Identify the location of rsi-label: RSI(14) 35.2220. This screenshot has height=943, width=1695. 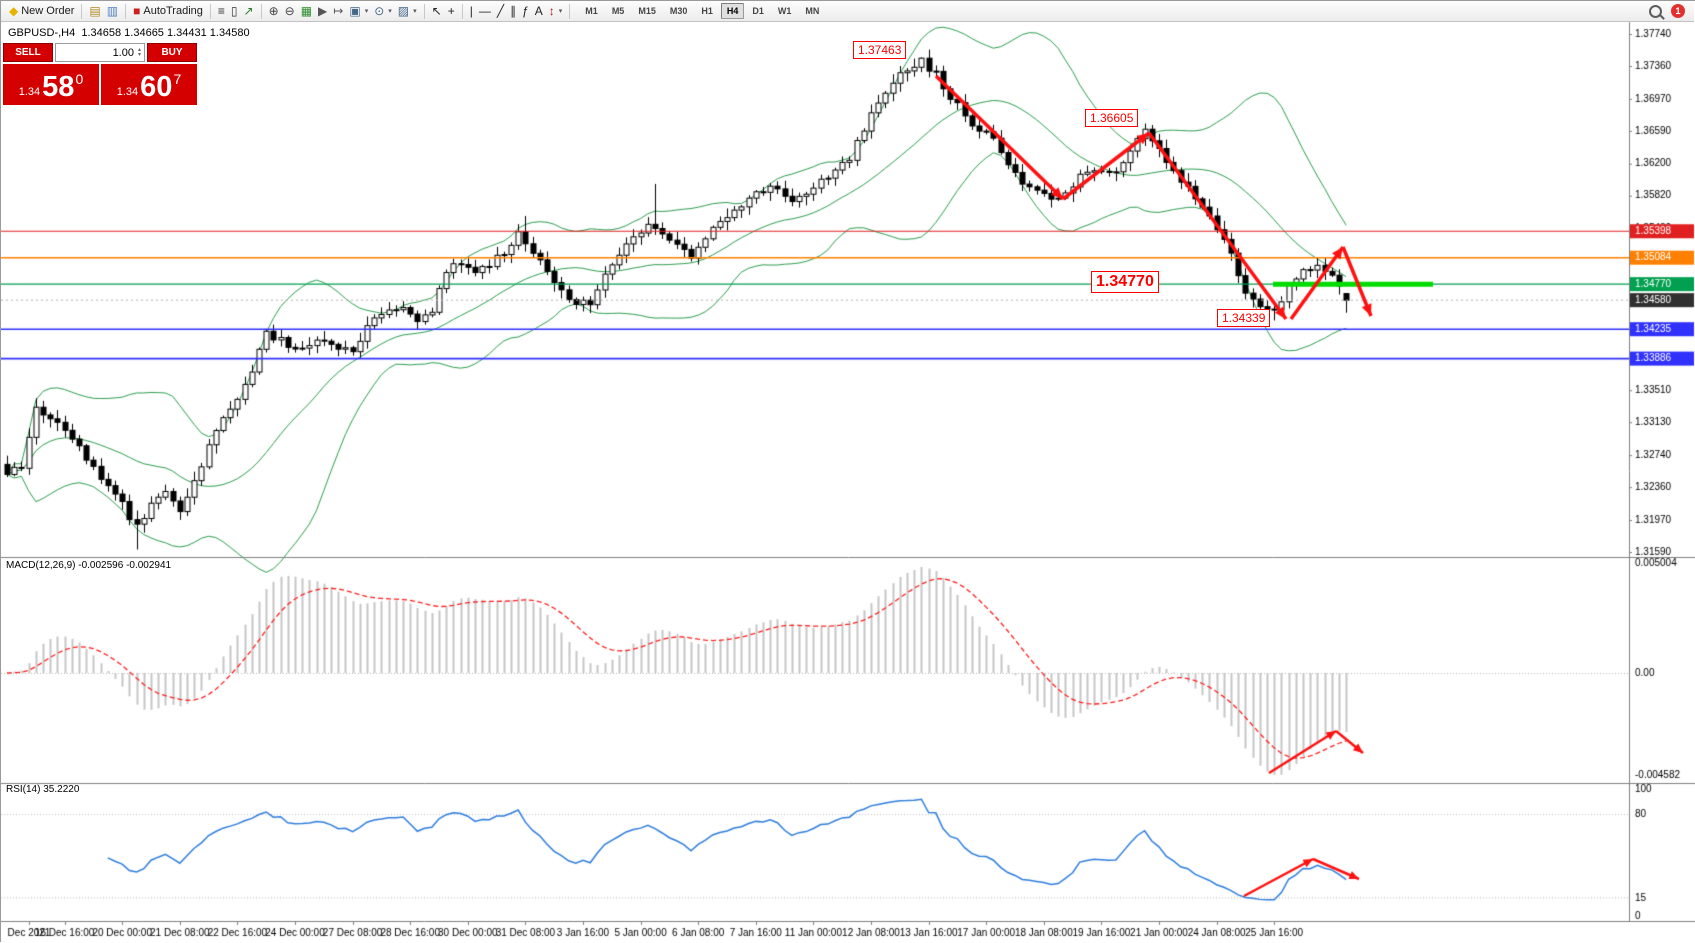
(42, 789).